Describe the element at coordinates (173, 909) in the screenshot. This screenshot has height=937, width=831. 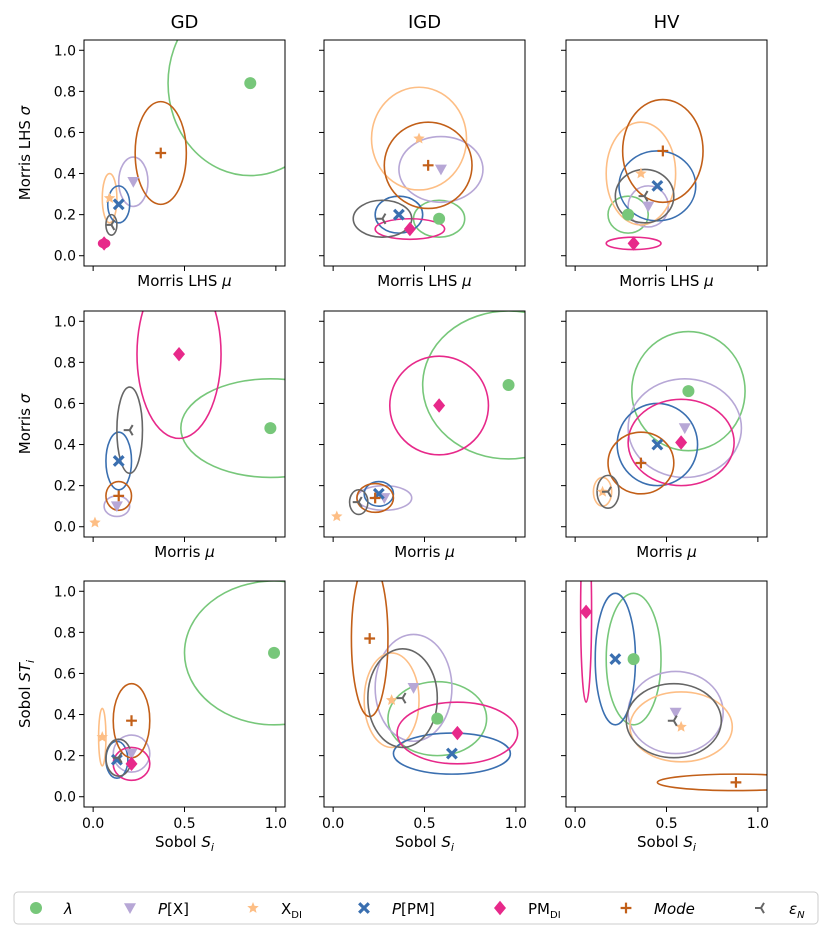
I see `legend-label: P[X]` at that location.